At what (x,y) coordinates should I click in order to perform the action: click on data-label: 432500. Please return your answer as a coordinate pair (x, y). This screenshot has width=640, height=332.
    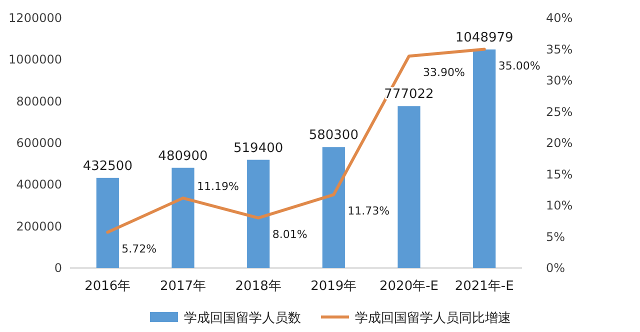
    Looking at the image, I should click on (107, 166).